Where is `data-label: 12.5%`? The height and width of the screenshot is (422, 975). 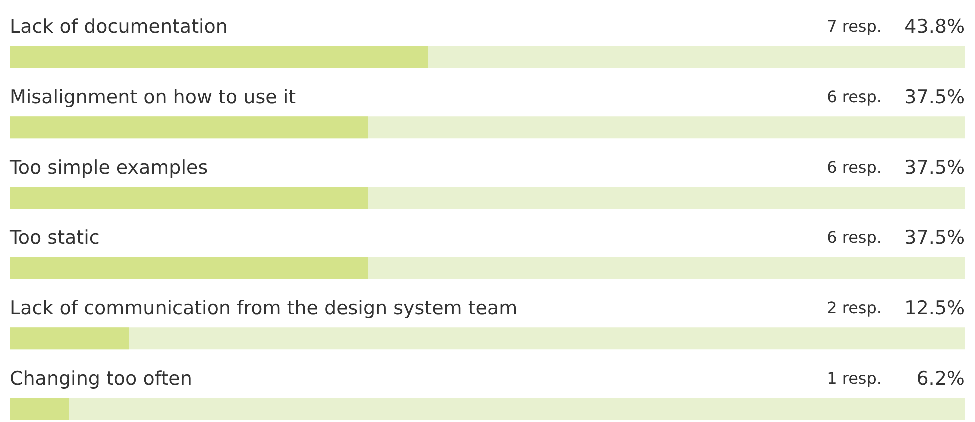 data-label: 12.5% is located at coordinates (934, 309).